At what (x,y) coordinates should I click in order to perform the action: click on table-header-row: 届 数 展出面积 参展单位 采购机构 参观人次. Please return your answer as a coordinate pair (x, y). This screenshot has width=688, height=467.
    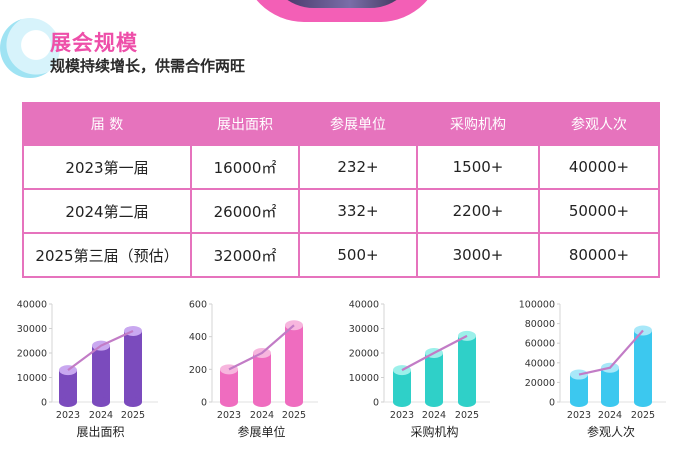
    Looking at the image, I should click on (341, 124).